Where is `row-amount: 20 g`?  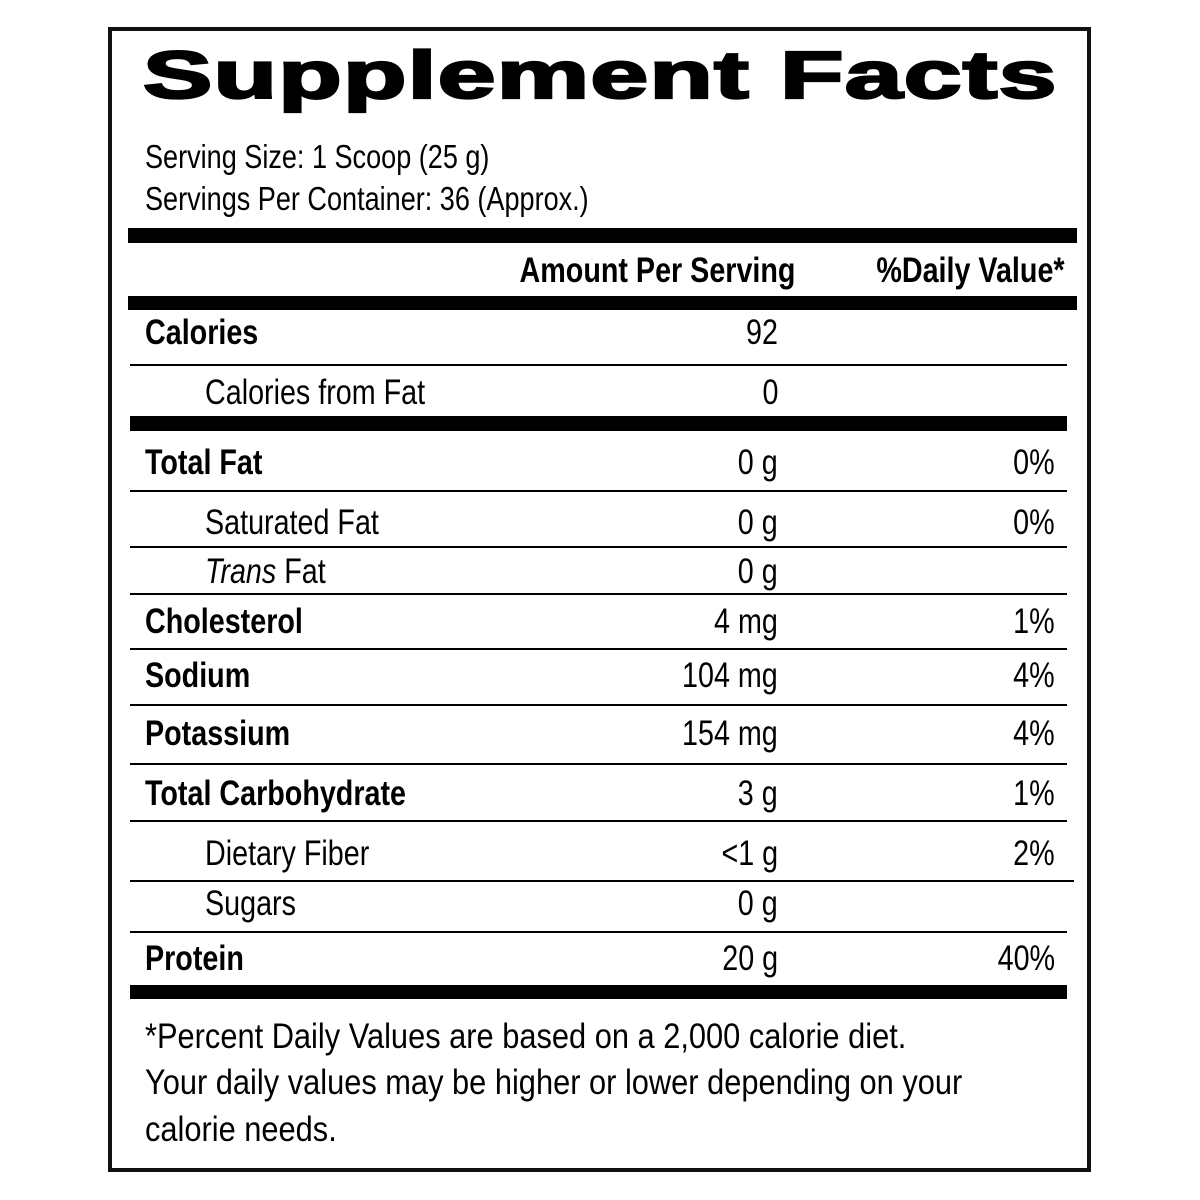
row-amount: 20 g is located at coordinates (750, 958).